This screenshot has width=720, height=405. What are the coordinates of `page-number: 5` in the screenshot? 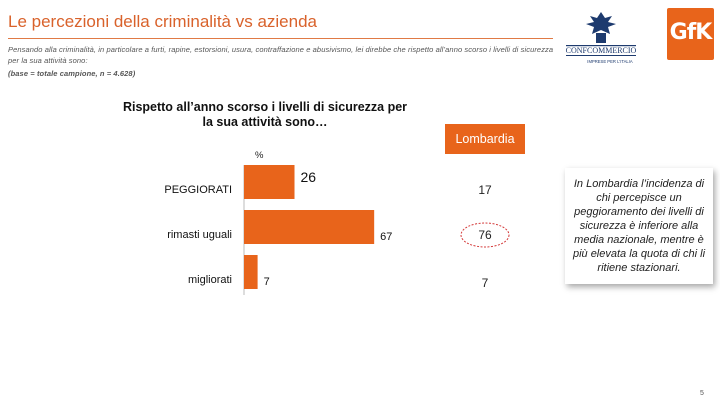 It's located at (702, 393).